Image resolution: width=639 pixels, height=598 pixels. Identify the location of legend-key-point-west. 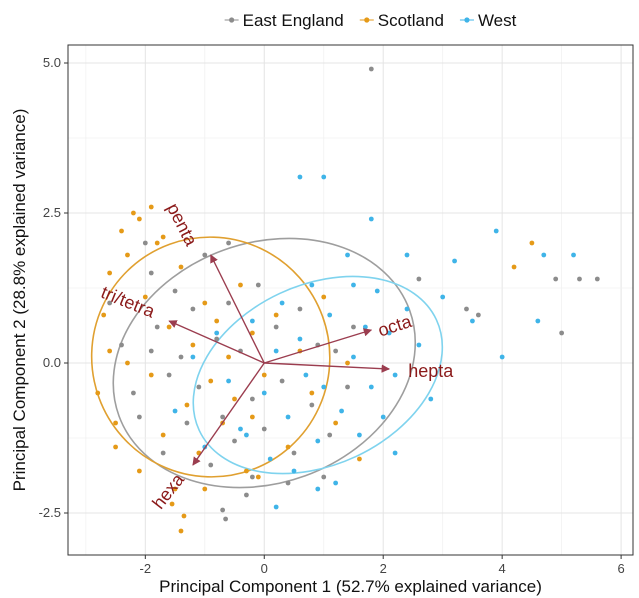
(467, 20).